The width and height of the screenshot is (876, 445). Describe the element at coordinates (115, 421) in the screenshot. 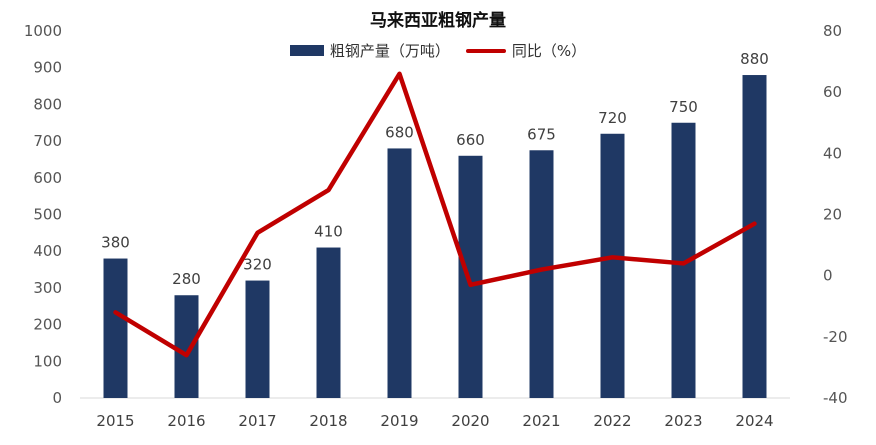

I see `x-tick-label: 2015` at that location.